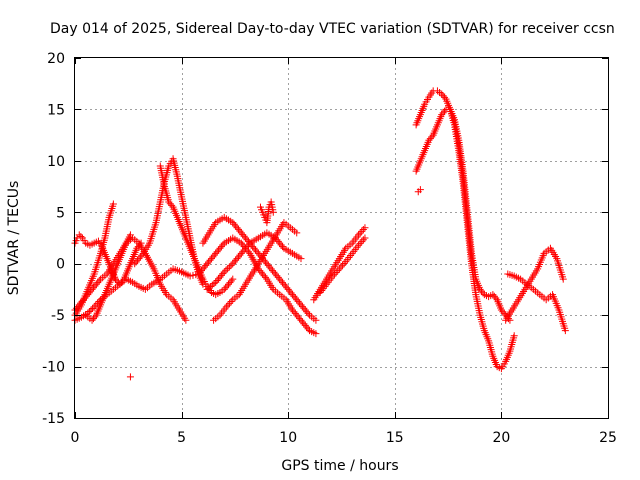 The image size is (640, 480). Describe the element at coordinates (56, 59) in the screenshot. I see `y-tick-label: 20` at that location.